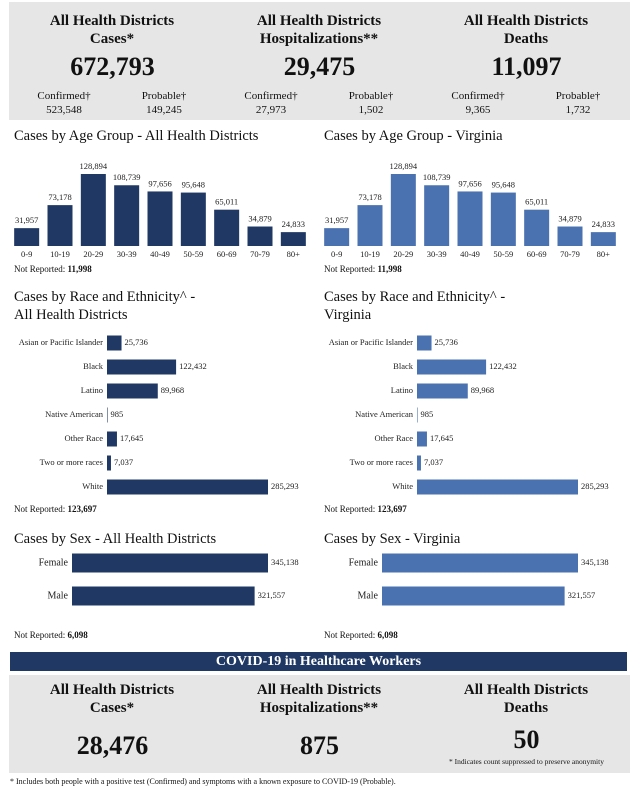 This screenshot has height=786, width=643. What do you see at coordinates (94, 166) in the screenshot?
I see `data-label: 128,894` at bounding box center [94, 166].